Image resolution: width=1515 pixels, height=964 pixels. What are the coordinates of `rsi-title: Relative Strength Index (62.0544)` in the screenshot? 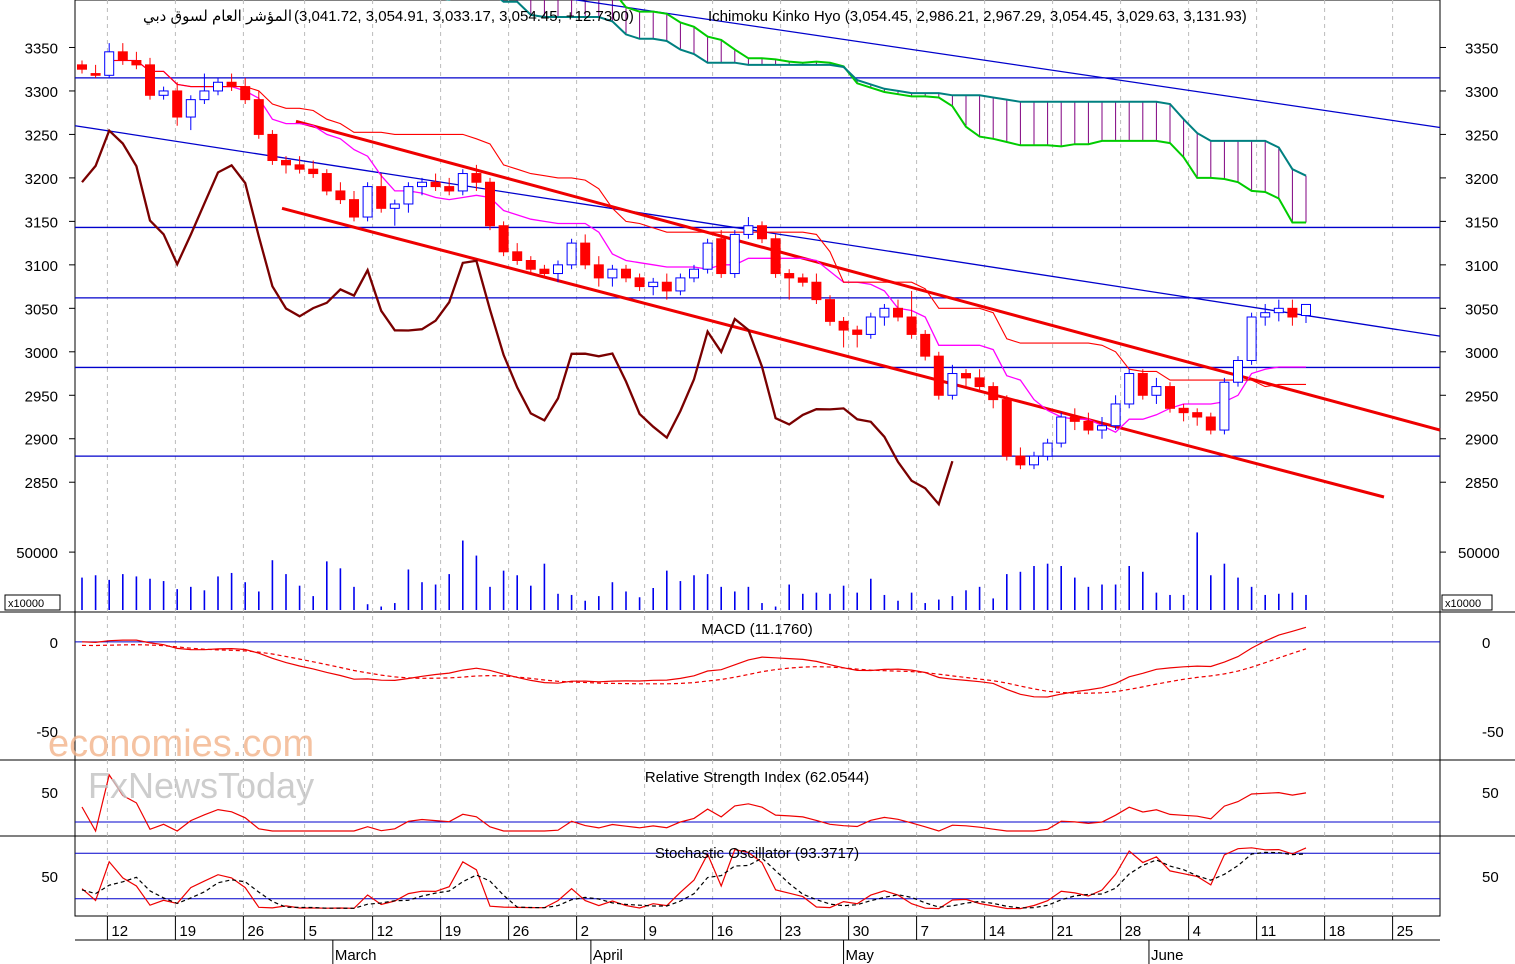 It's located at (757, 777).